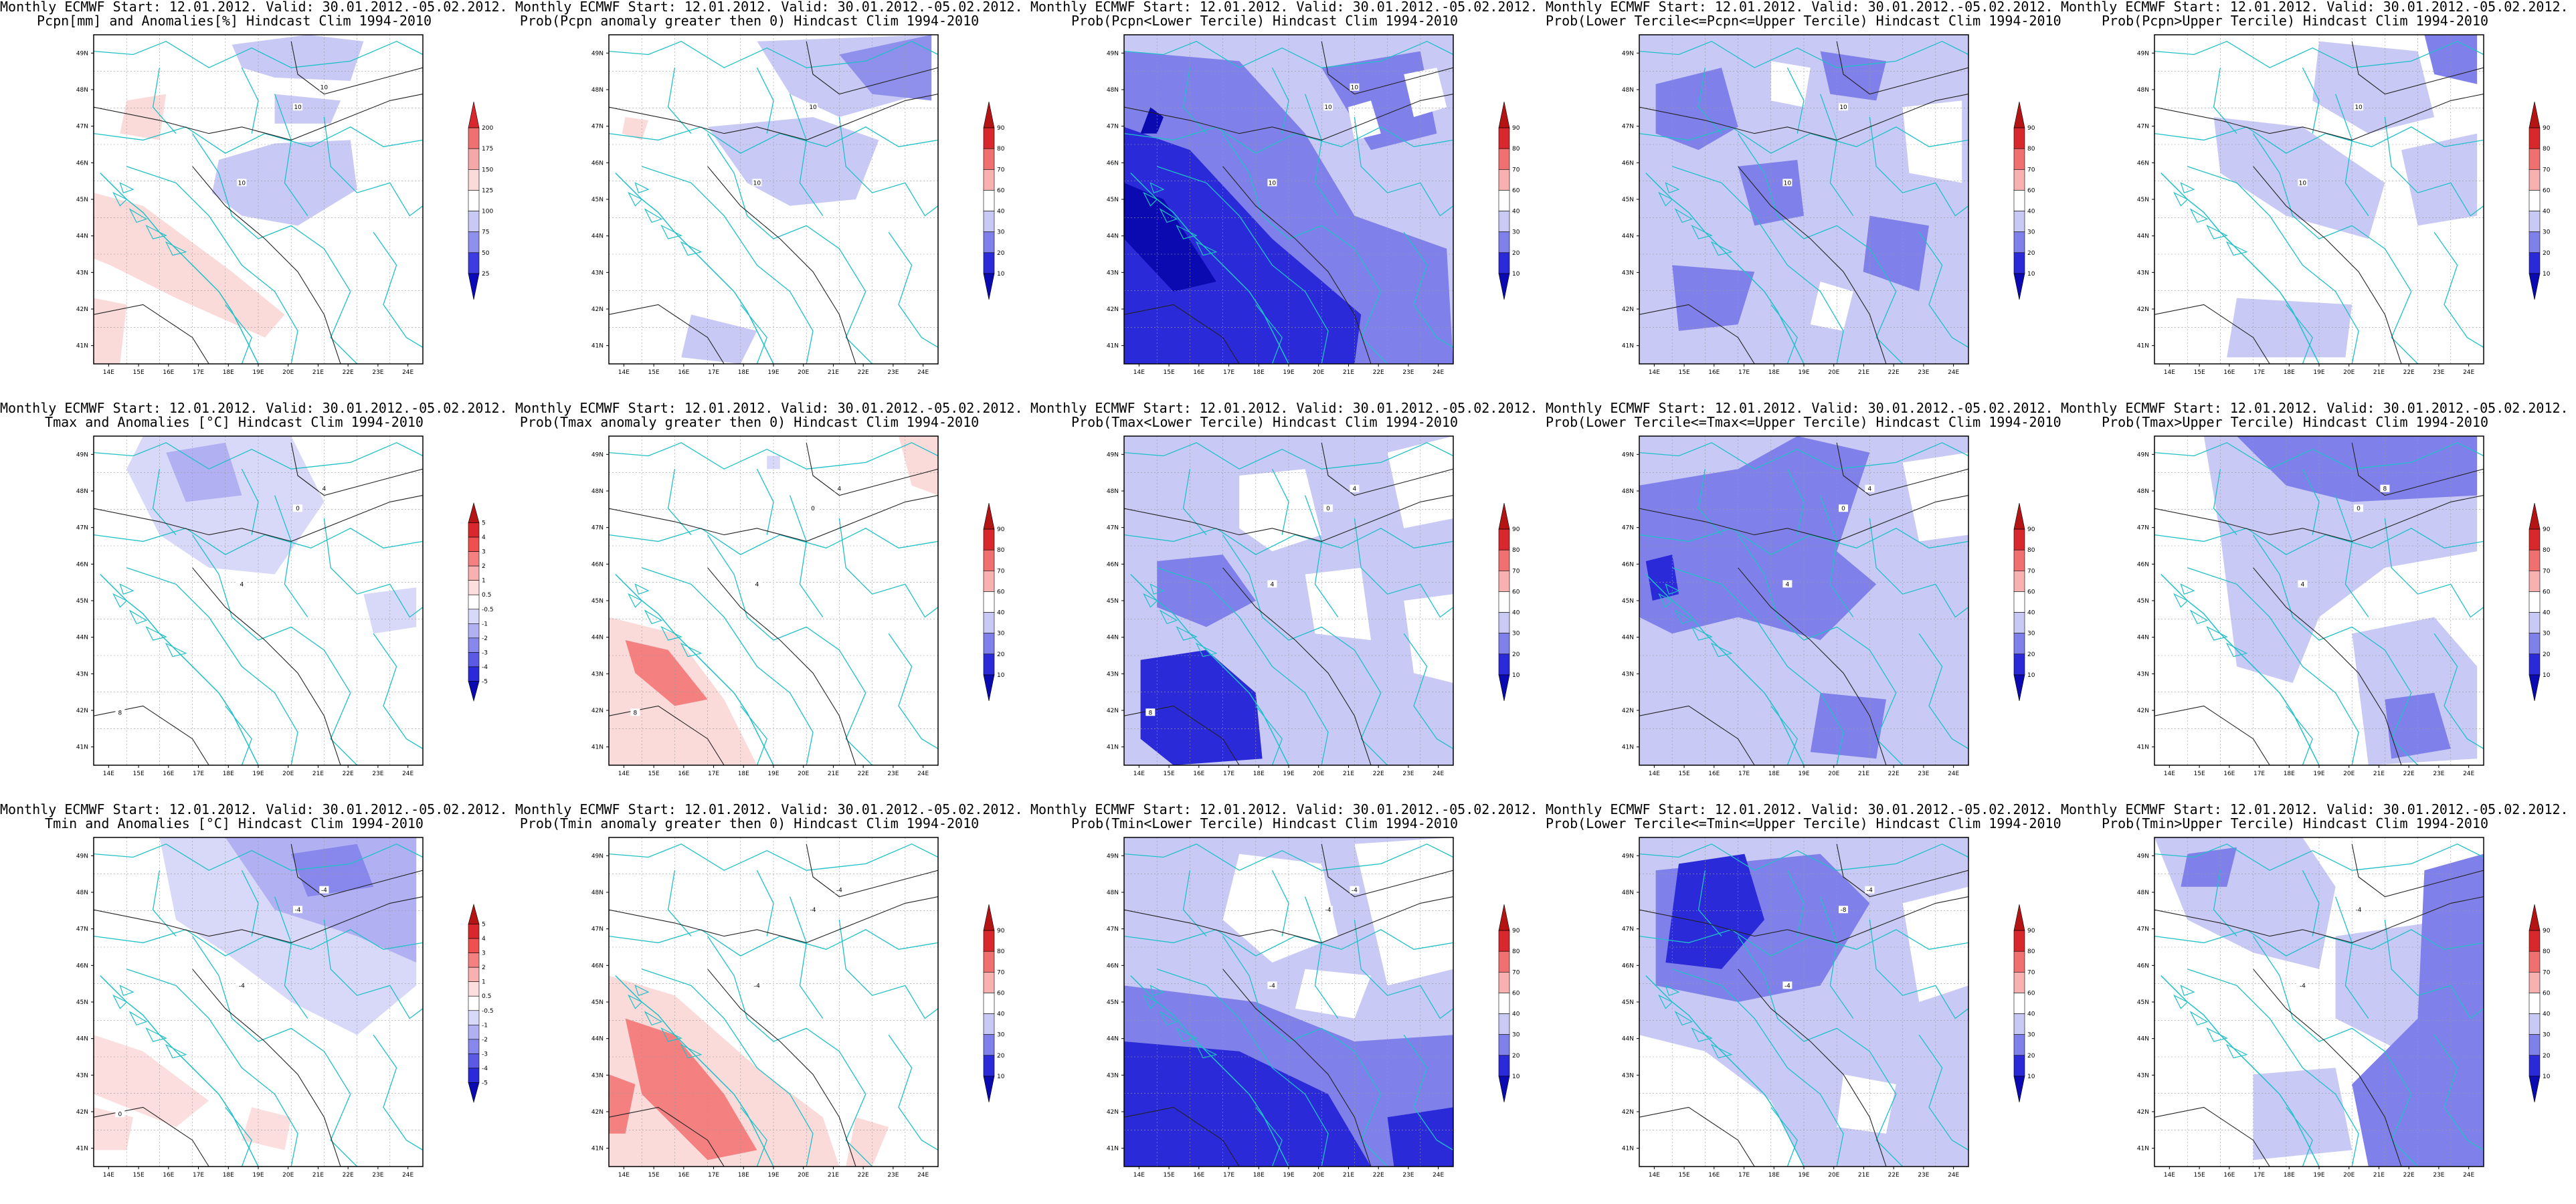  What do you see at coordinates (120, 713) in the screenshot?
I see `isoline-label: 8` at bounding box center [120, 713].